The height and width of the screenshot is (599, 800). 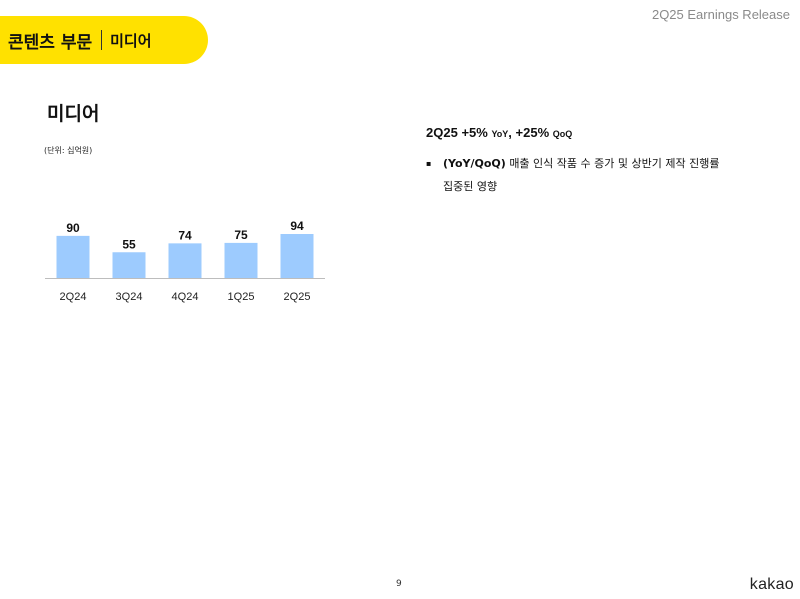 What do you see at coordinates (297, 256) in the screenshot?
I see `bar-2Q25` at bounding box center [297, 256].